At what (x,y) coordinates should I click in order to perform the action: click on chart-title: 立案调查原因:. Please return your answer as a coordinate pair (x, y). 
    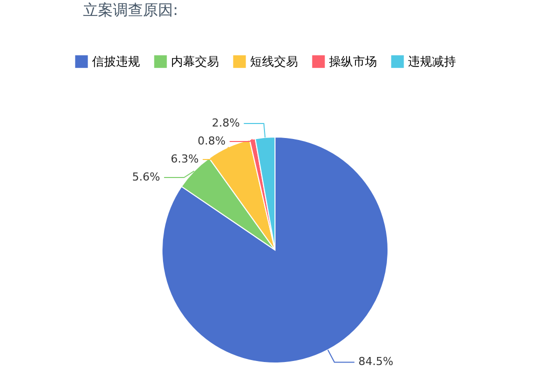
    Looking at the image, I should click on (130, 10).